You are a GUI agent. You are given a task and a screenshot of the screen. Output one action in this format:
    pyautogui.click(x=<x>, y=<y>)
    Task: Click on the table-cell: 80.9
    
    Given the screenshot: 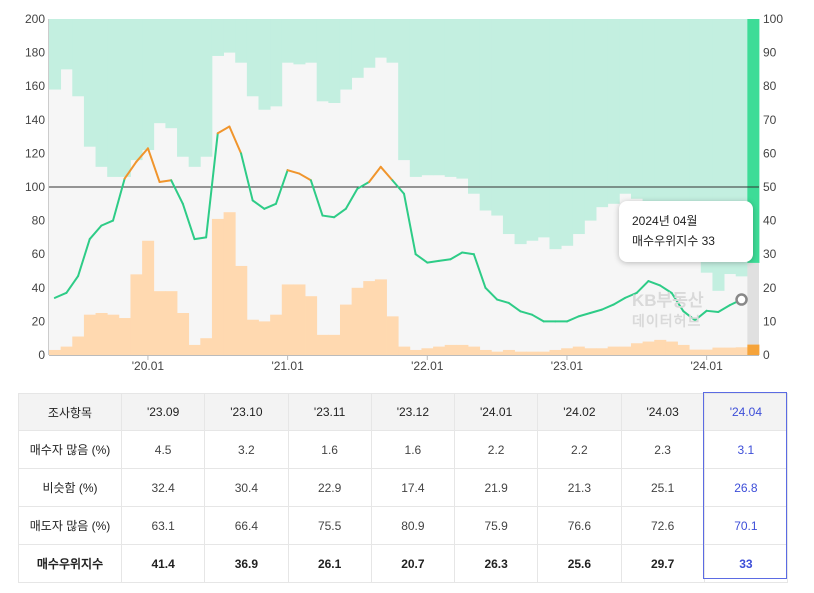 What is the action you would take?
    pyautogui.click(x=413, y=525)
    